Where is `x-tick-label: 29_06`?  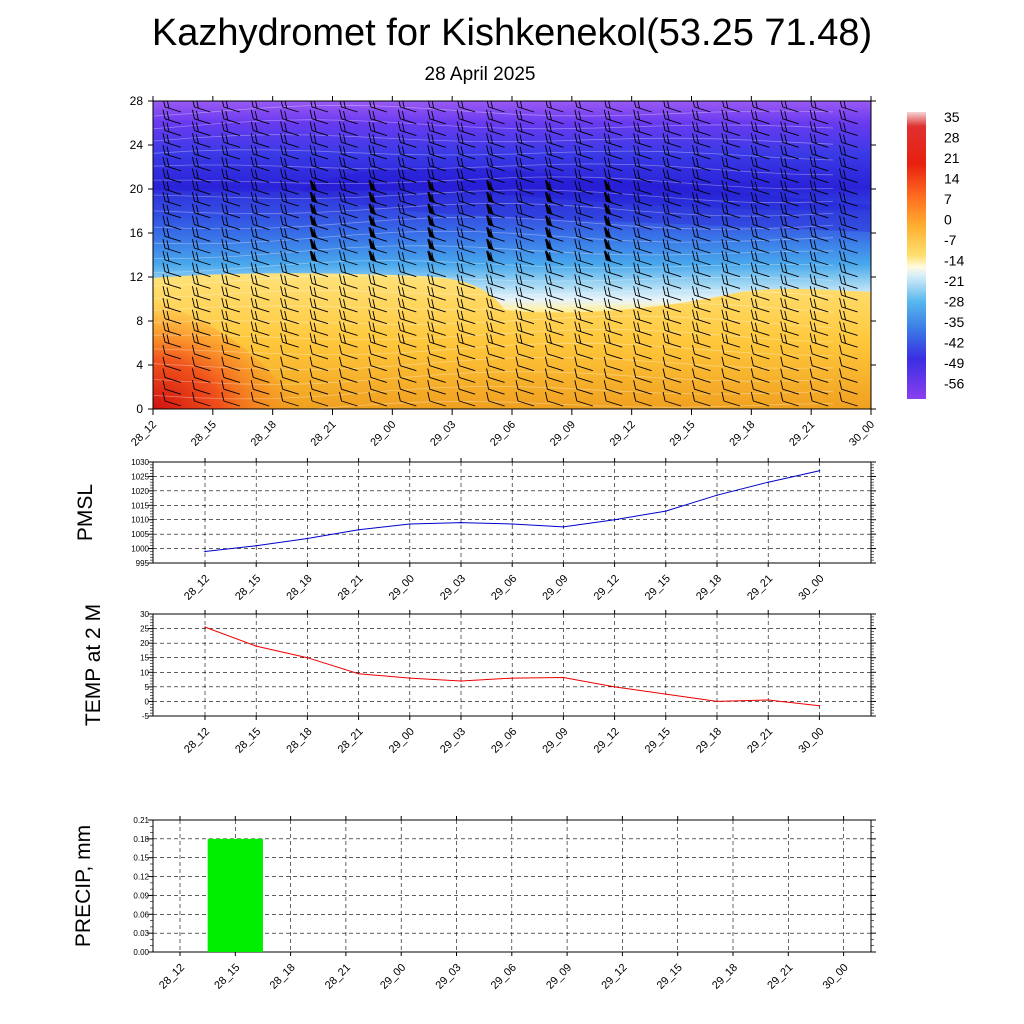
x-tick-label: 29_06 is located at coordinates (504, 588).